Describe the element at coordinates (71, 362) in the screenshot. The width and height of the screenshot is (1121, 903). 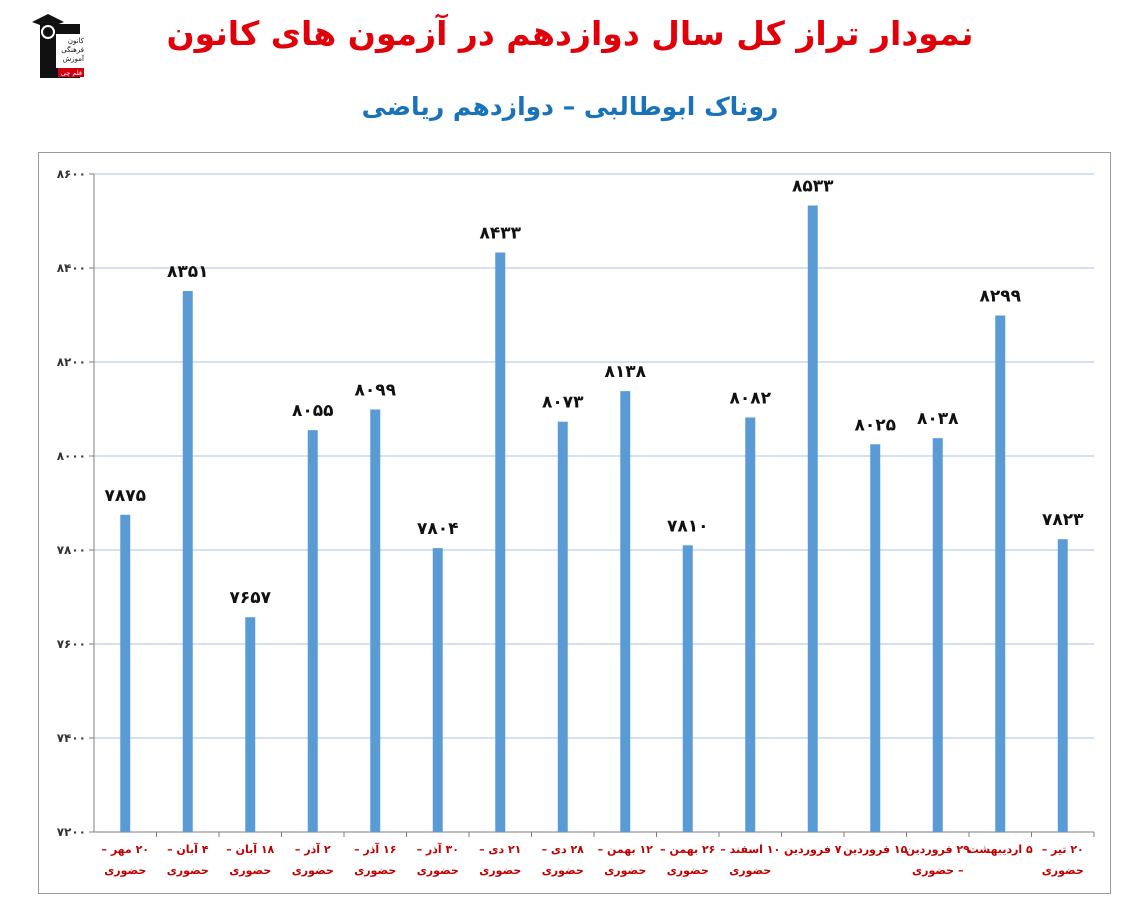
I see `y-tick-label: ۸۲۰۰` at that location.